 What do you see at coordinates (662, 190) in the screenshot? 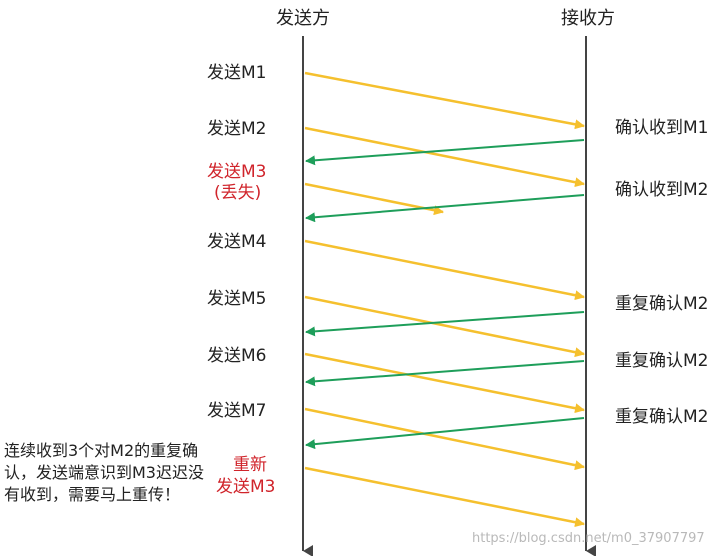
I see `ack-label-m2: 确认收到M2` at bounding box center [662, 190].